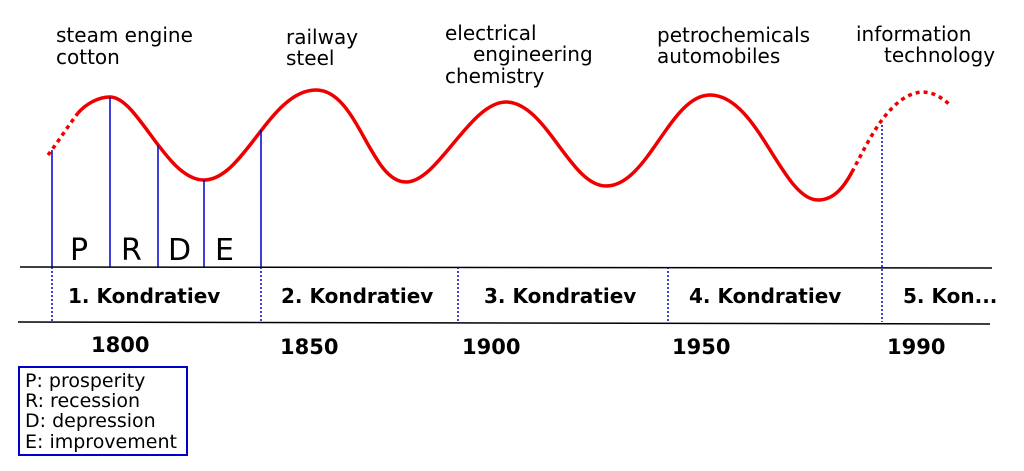 The width and height of the screenshot is (1024, 471). Describe the element at coordinates (156, 182) in the screenshot. I see `phase-lines` at that location.